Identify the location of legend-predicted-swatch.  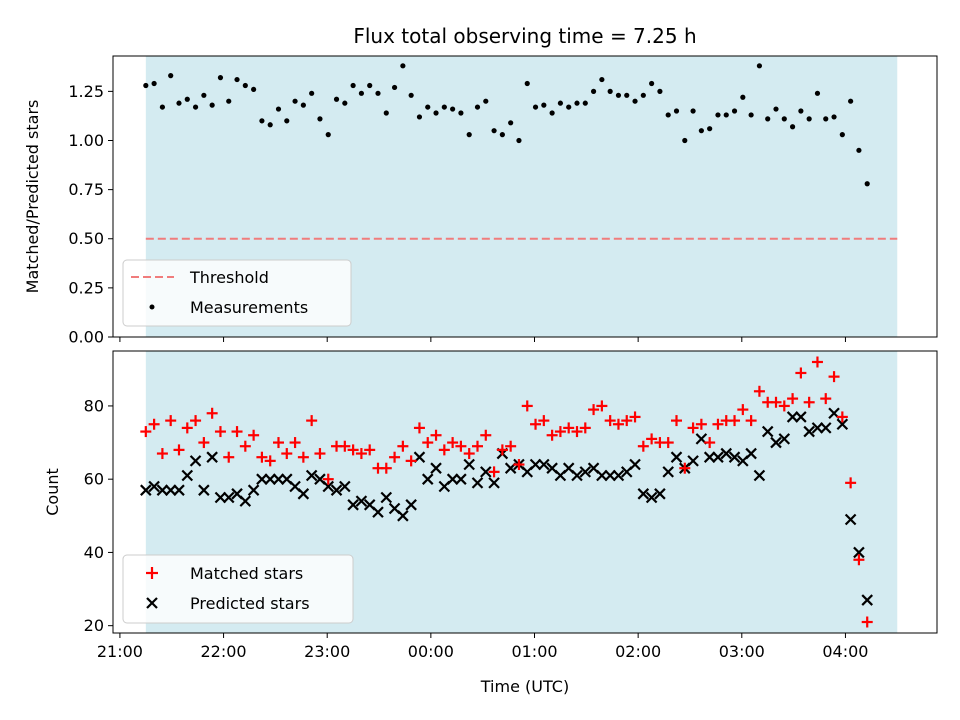
(152, 603).